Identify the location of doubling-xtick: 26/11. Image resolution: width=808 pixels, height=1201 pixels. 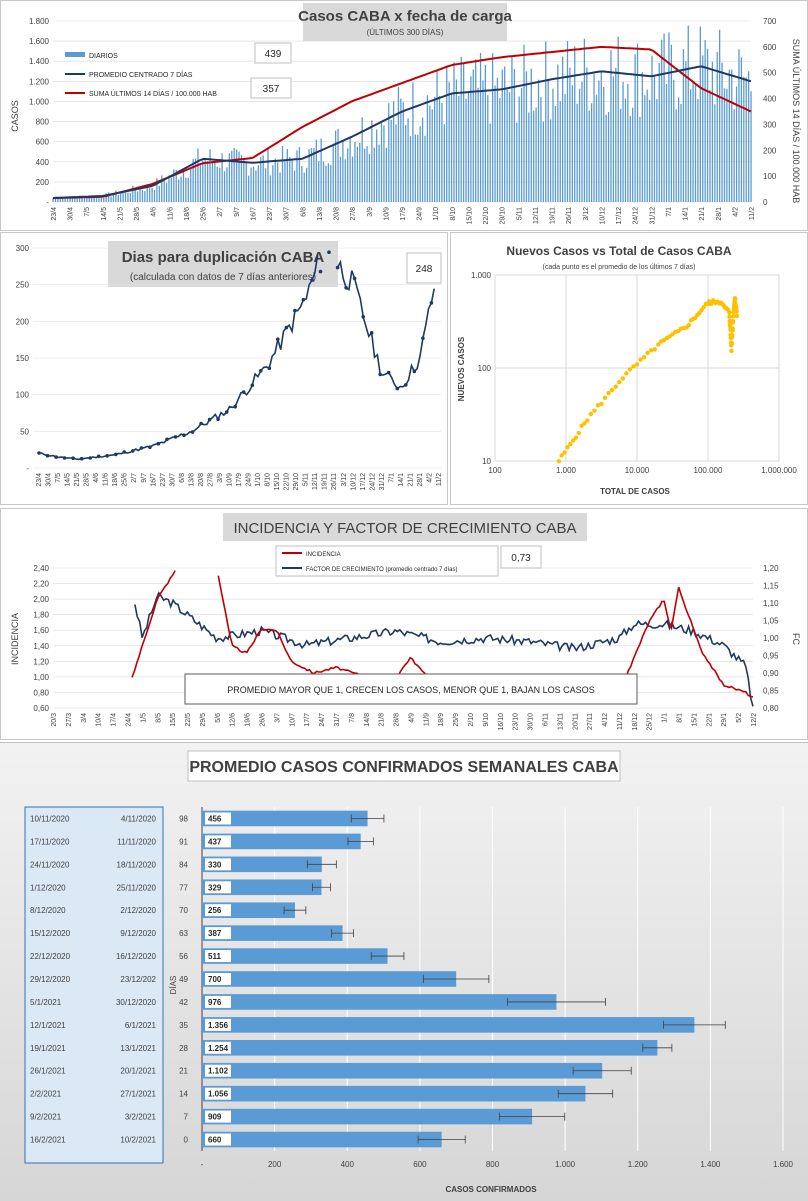
(334, 481).